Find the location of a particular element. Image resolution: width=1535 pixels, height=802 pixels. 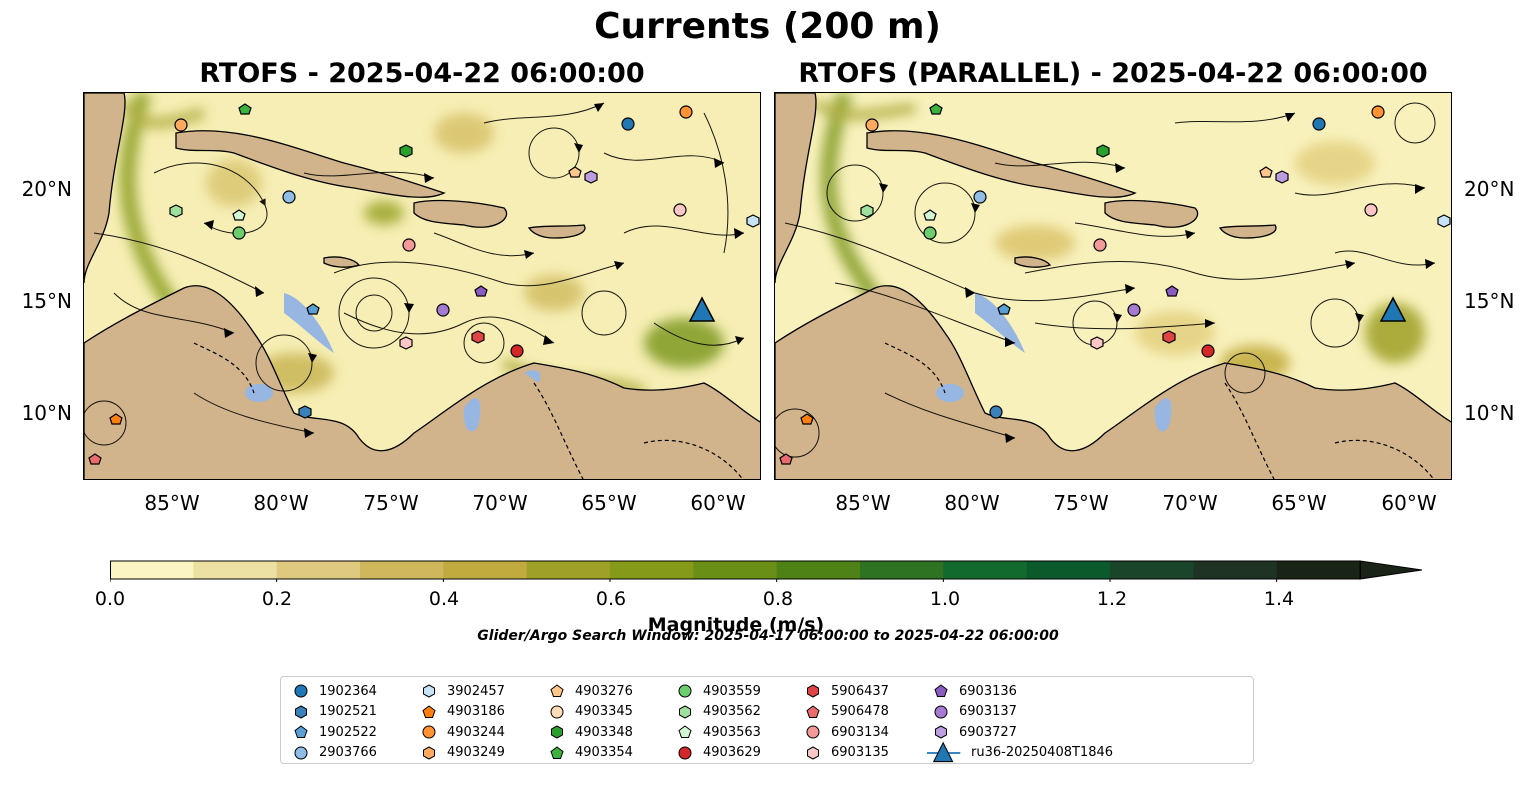

legend-item-label: 6903134 is located at coordinates (860, 732).